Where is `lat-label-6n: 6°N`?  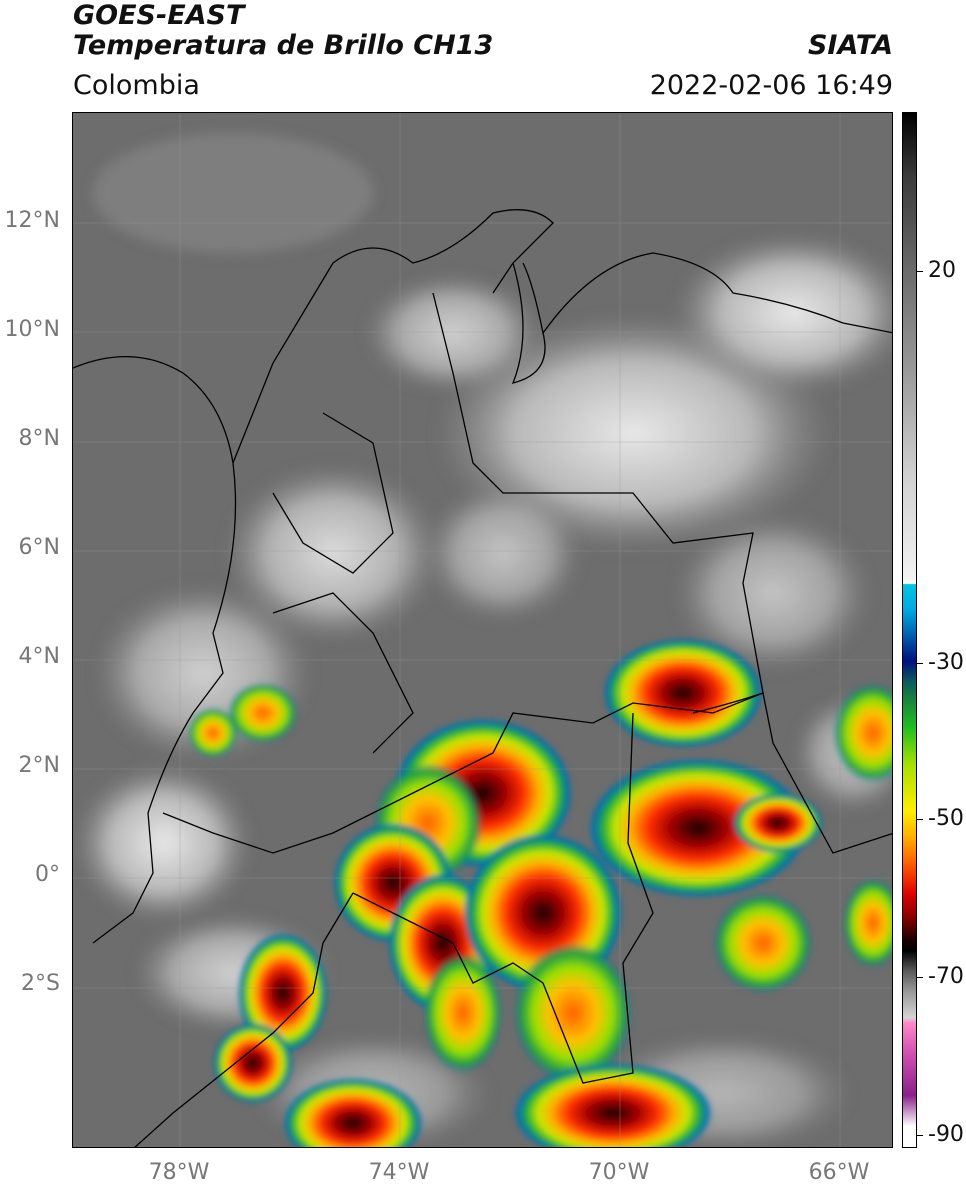 lat-label-6n: 6°N is located at coordinates (39, 547).